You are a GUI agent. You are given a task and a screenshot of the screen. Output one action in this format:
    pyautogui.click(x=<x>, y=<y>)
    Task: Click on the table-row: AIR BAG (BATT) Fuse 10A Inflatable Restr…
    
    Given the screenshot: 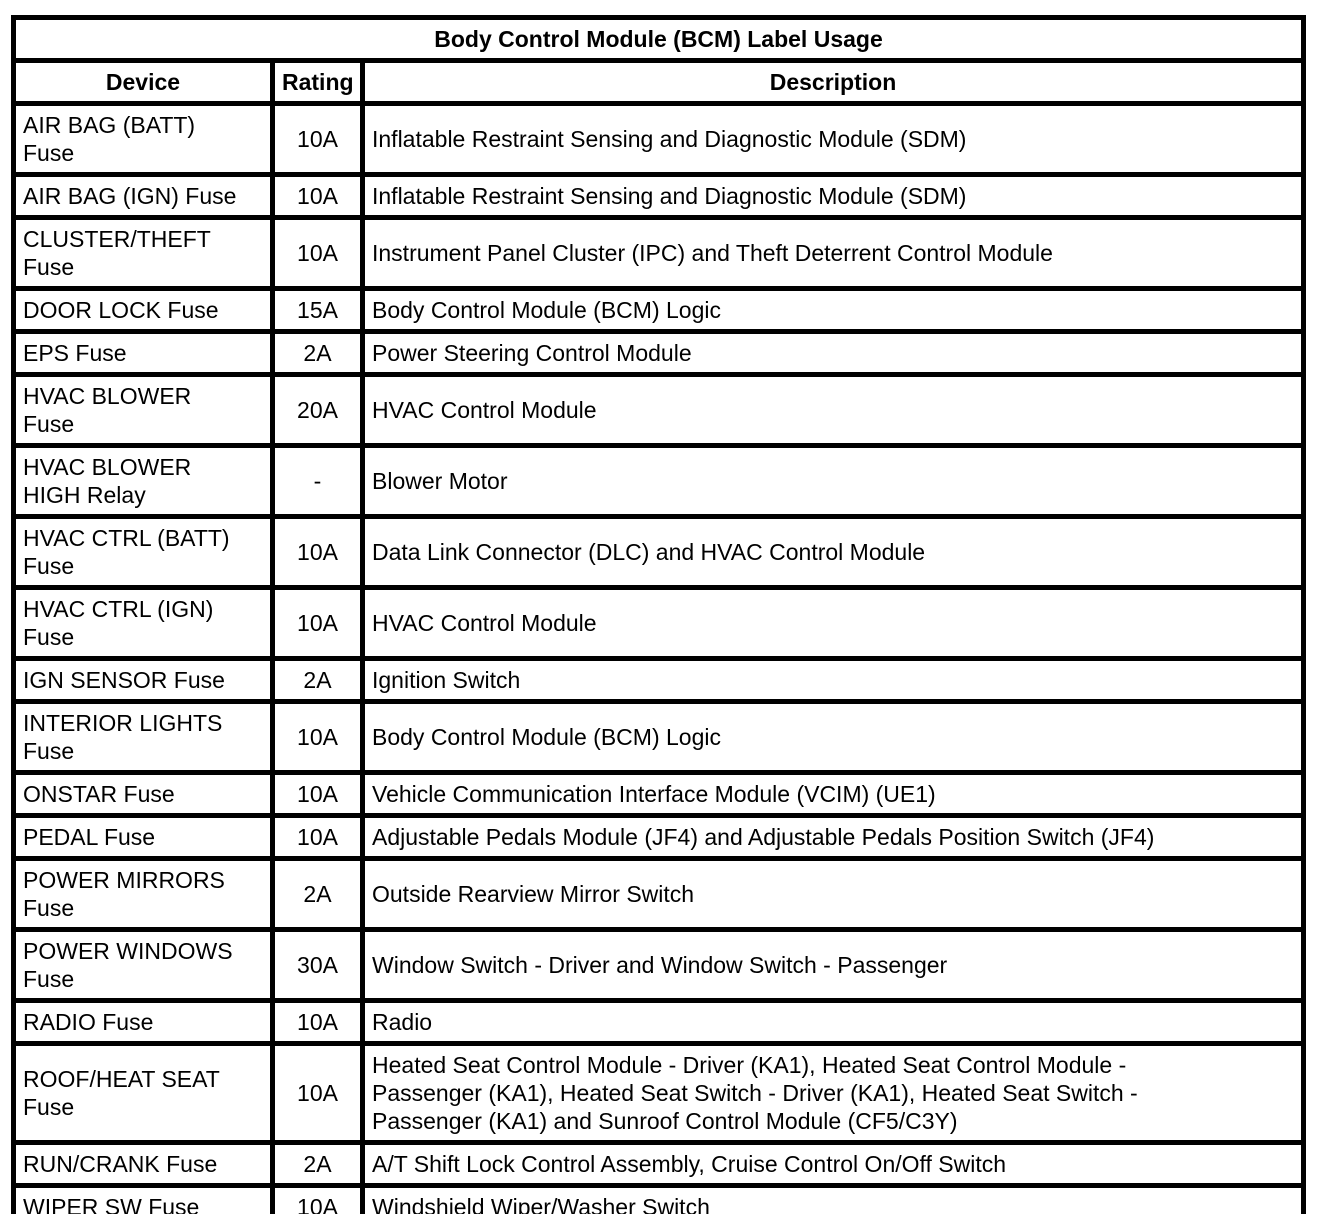 What is the action you would take?
    pyautogui.click(x=659, y=139)
    